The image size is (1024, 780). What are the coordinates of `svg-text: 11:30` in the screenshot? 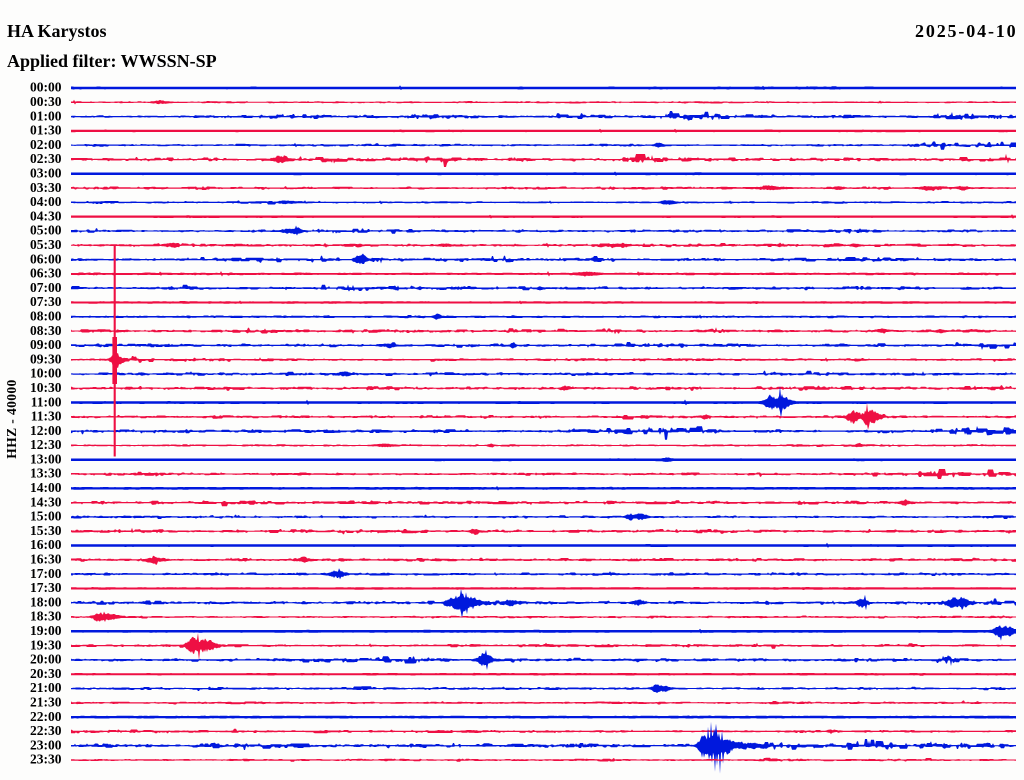 It's located at (46, 416).